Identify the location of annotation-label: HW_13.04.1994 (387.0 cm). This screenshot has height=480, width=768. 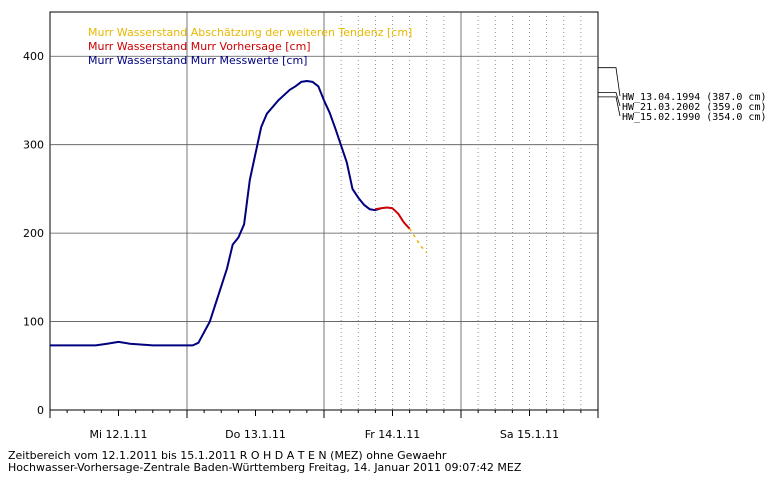
(694, 97).